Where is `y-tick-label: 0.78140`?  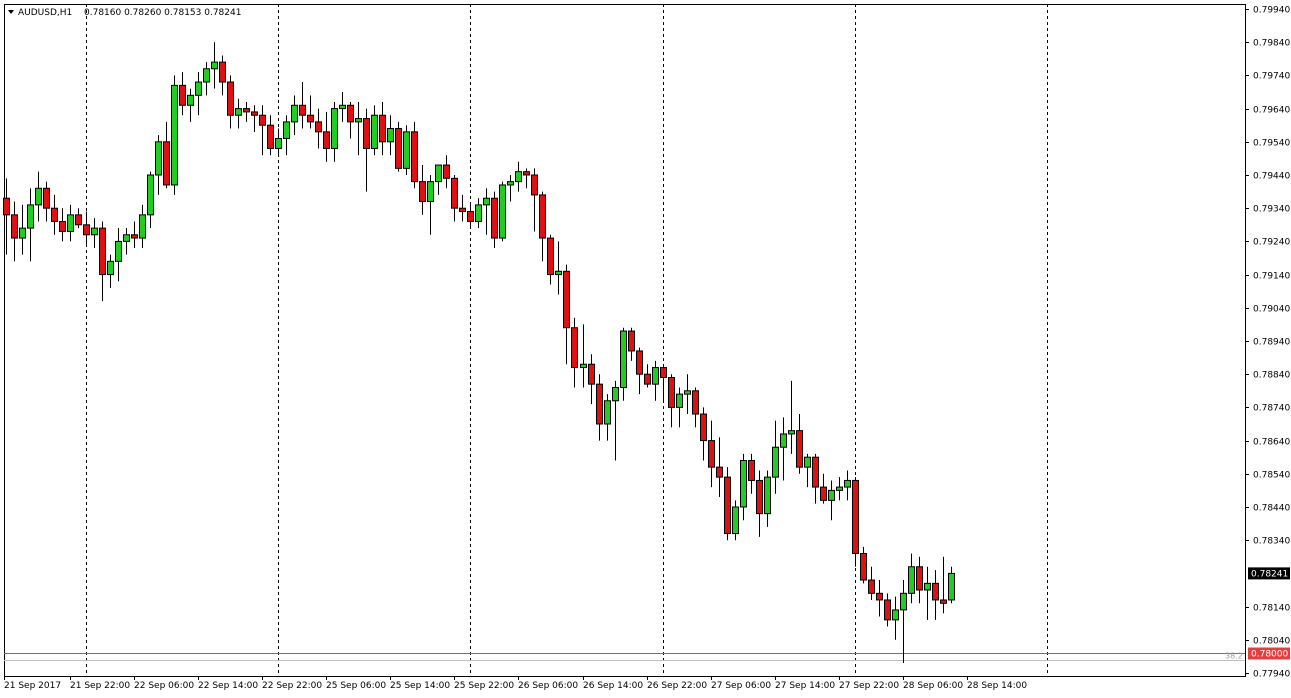
y-tick-label: 0.78140 is located at coordinates (1271, 609).